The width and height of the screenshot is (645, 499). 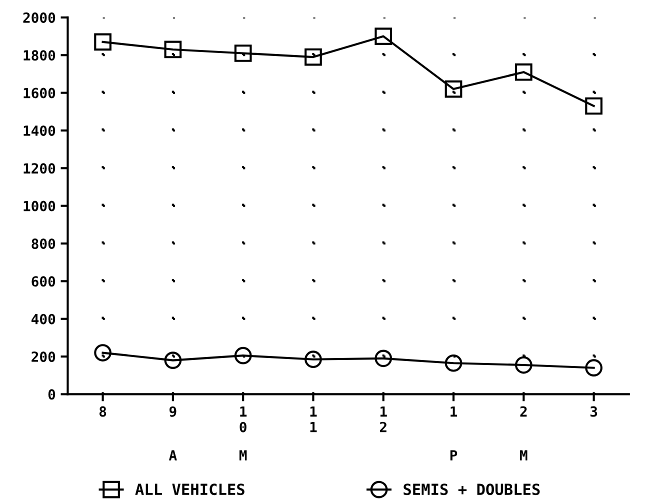 What do you see at coordinates (472, 490) in the screenshot?
I see `legend-label: SEMIS + DOUBLES` at bounding box center [472, 490].